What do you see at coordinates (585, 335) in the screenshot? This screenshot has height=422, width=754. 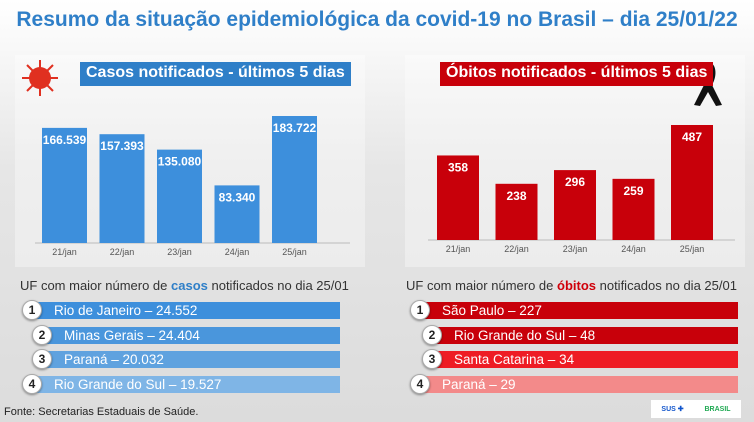 I see `ranking-item: Rio Grande do Sul – 48` at bounding box center [585, 335].